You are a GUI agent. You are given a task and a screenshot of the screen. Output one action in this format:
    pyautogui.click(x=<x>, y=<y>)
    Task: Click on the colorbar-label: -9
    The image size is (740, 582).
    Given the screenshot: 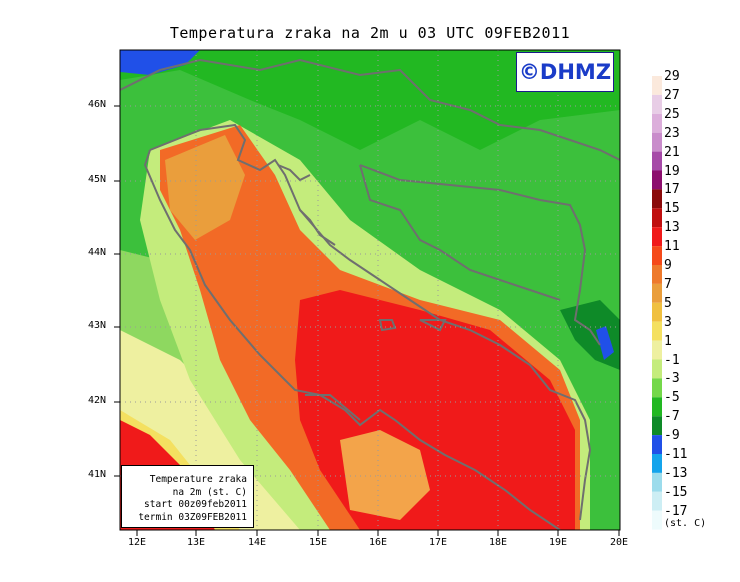 What is the action you would take?
    pyautogui.click(x=672, y=436)
    